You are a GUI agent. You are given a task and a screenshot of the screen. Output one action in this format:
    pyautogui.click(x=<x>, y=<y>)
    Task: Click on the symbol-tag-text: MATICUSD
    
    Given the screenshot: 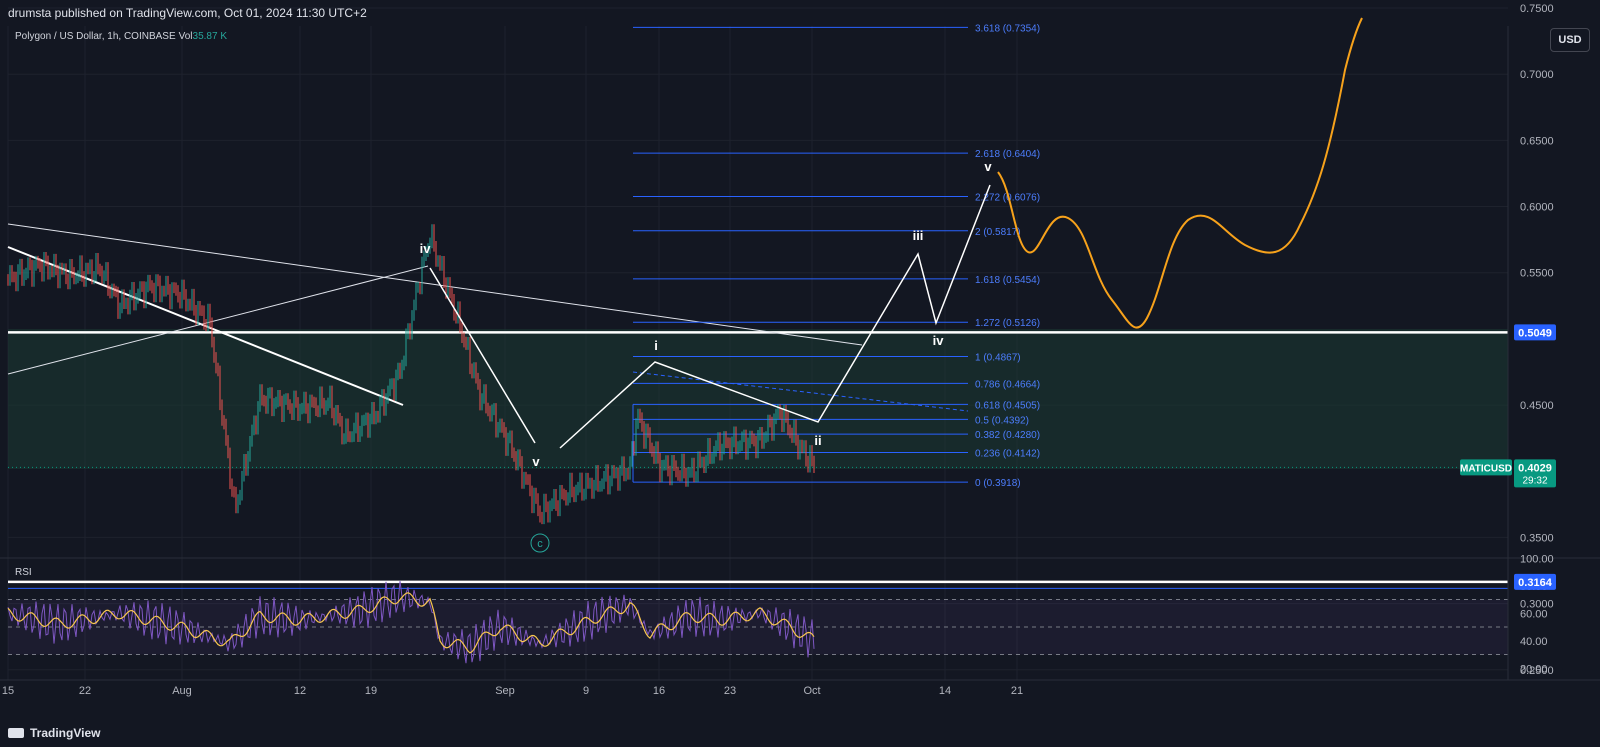 What is the action you would take?
    pyautogui.click(x=1486, y=468)
    